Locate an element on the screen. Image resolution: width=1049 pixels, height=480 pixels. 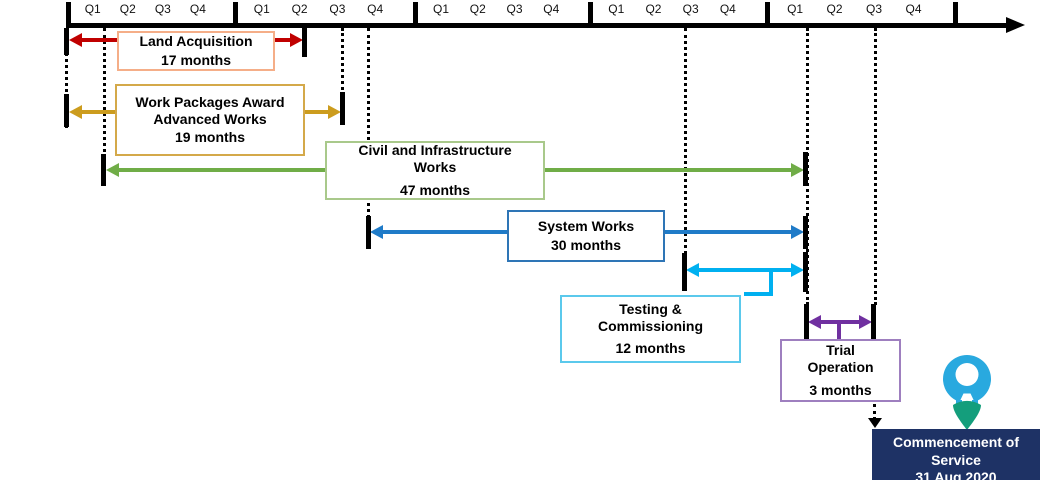
task-title-line2: Operation is located at coordinates (840, 367).